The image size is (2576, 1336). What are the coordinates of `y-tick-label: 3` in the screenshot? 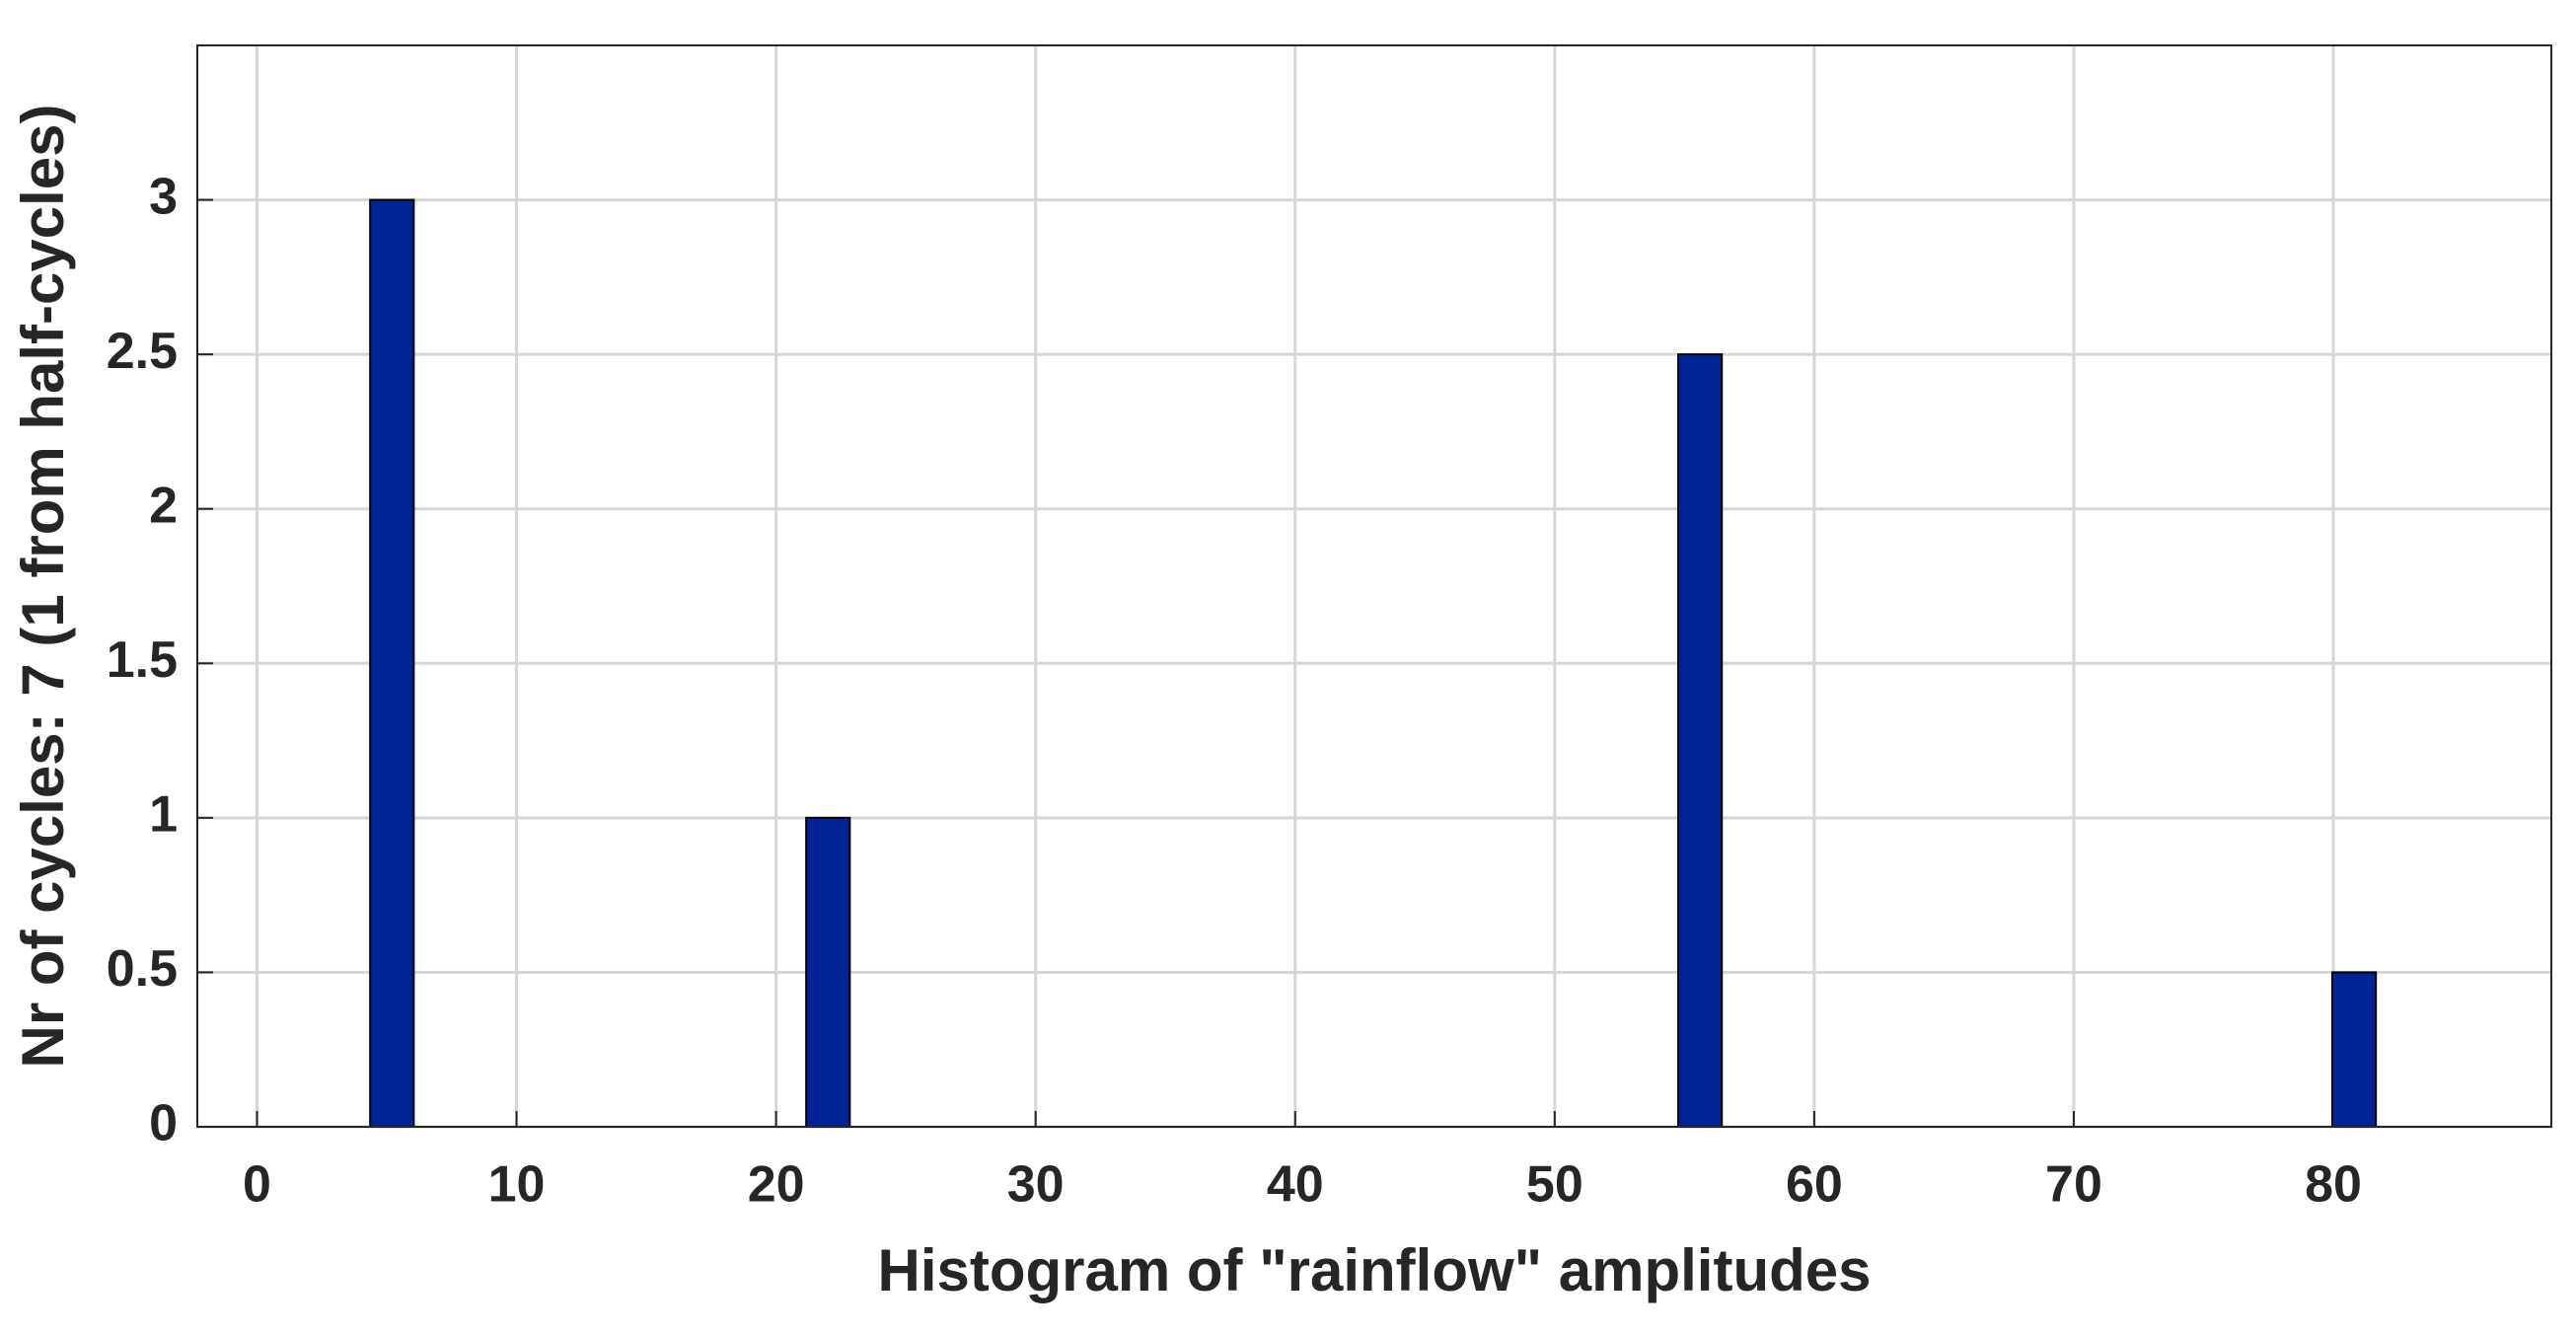 It's located at (163, 196).